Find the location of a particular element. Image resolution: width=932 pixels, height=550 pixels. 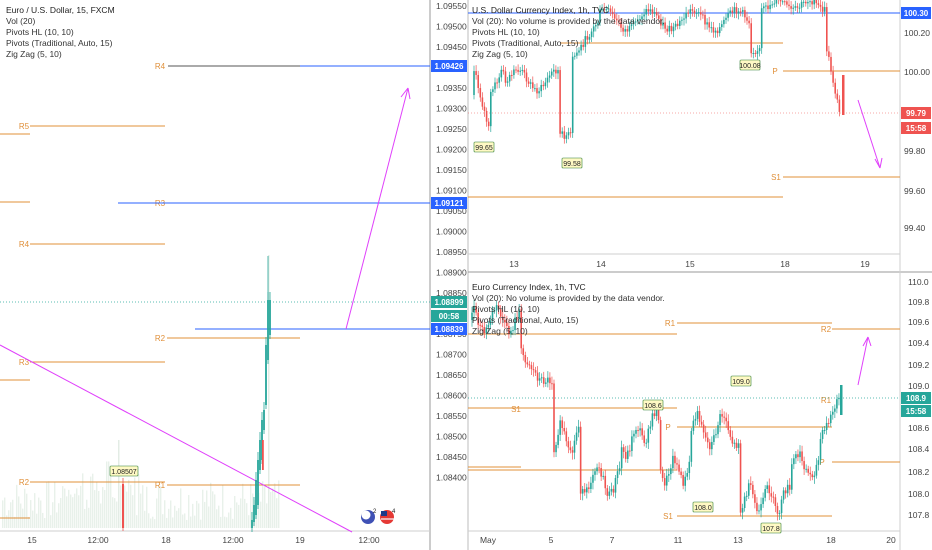

eurusd-candle is located at coordinates (270, 317).